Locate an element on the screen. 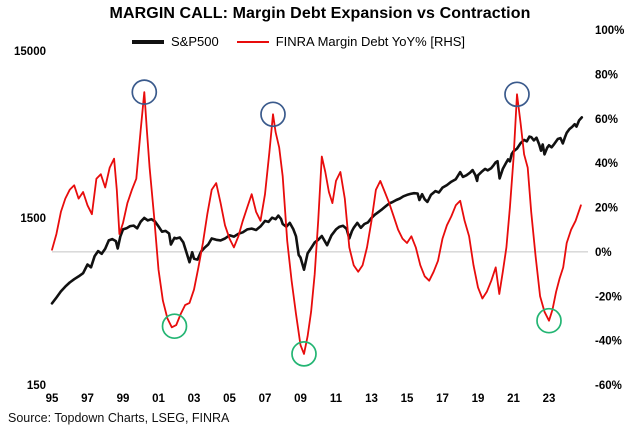 This screenshot has height=431, width=640. x-axis-tick: 95 is located at coordinates (52, 399).